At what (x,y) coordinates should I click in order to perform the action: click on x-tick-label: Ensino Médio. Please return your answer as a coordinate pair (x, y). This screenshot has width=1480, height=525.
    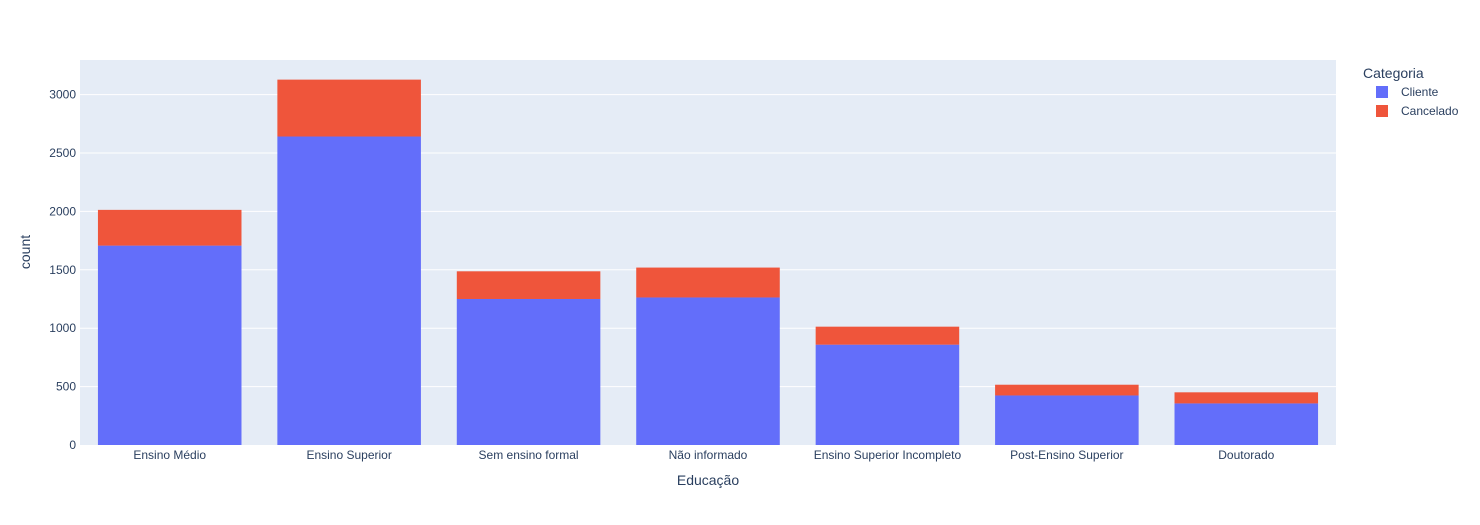
    Looking at the image, I should click on (169, 455).